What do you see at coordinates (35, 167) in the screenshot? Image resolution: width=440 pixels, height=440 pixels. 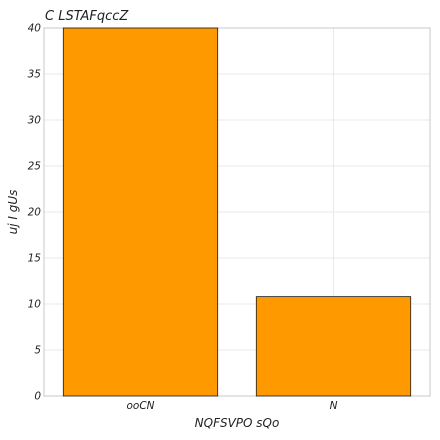 I see `y-tick-label: 25` at bounding box center [35, 167].